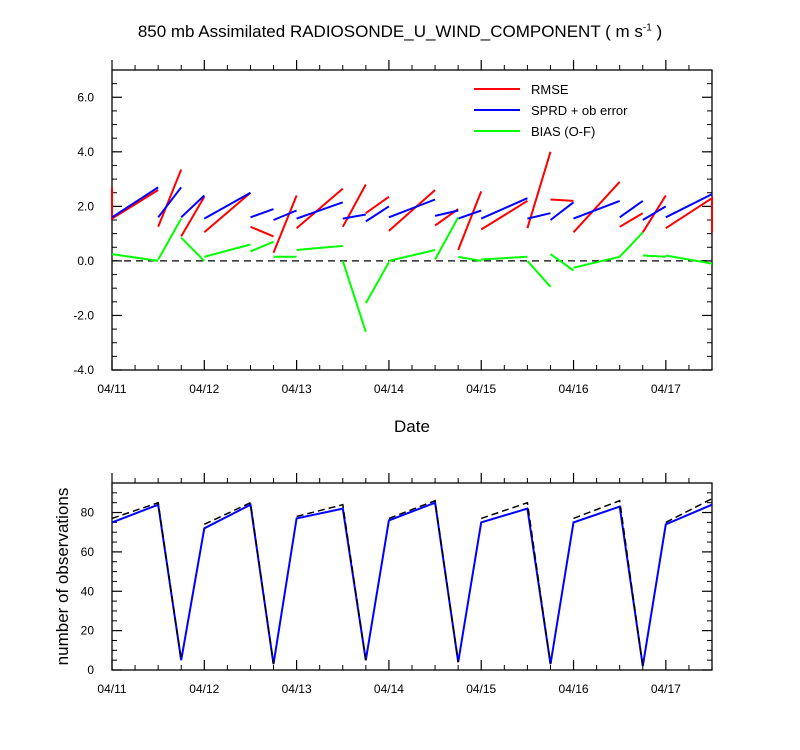 The image size is (800, 750). What do you see at coordinates (412, 426) in the screenshot?
I see `x-axis-label: Date` at bounding box center [412, 426].